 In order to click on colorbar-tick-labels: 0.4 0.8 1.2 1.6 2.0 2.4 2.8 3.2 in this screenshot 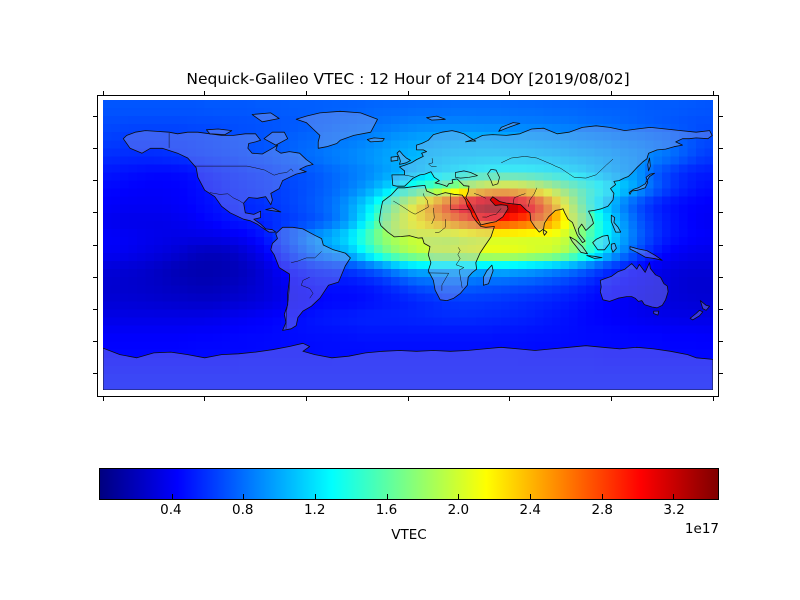, I will do `click(409, 511)`.